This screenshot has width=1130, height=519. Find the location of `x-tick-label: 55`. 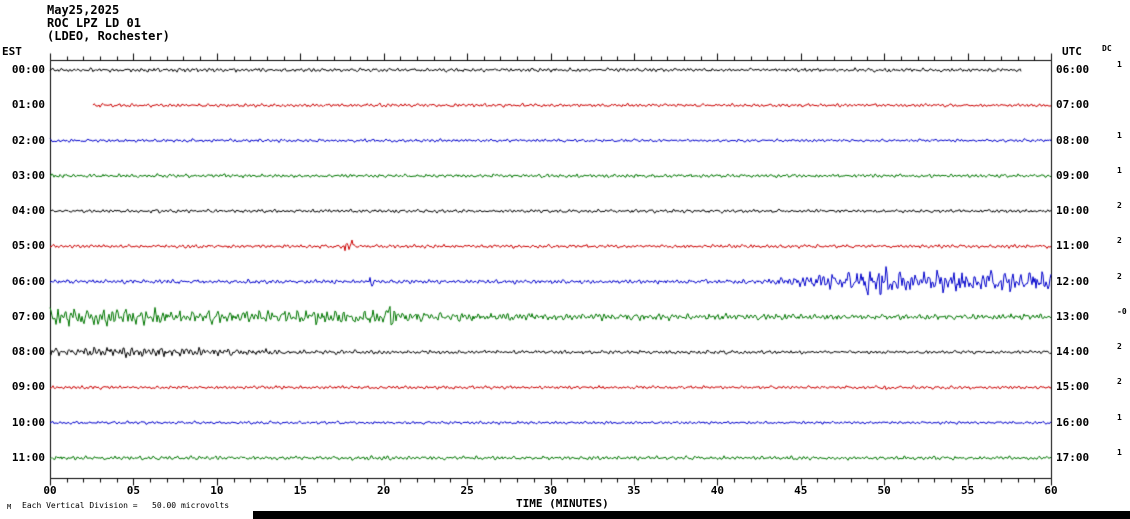

x-tick-label: 55 is located at coordinates (967, 490).